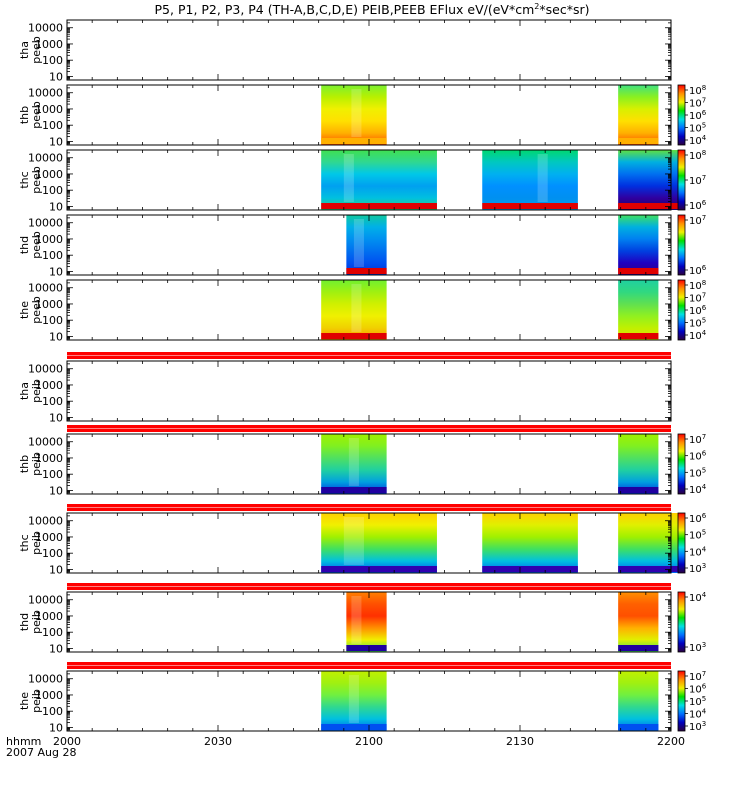  What do you see at coordinates (218, 741) in the screenshot?
I see `x-tick-label: 2030` at bounding box center [218, 741].